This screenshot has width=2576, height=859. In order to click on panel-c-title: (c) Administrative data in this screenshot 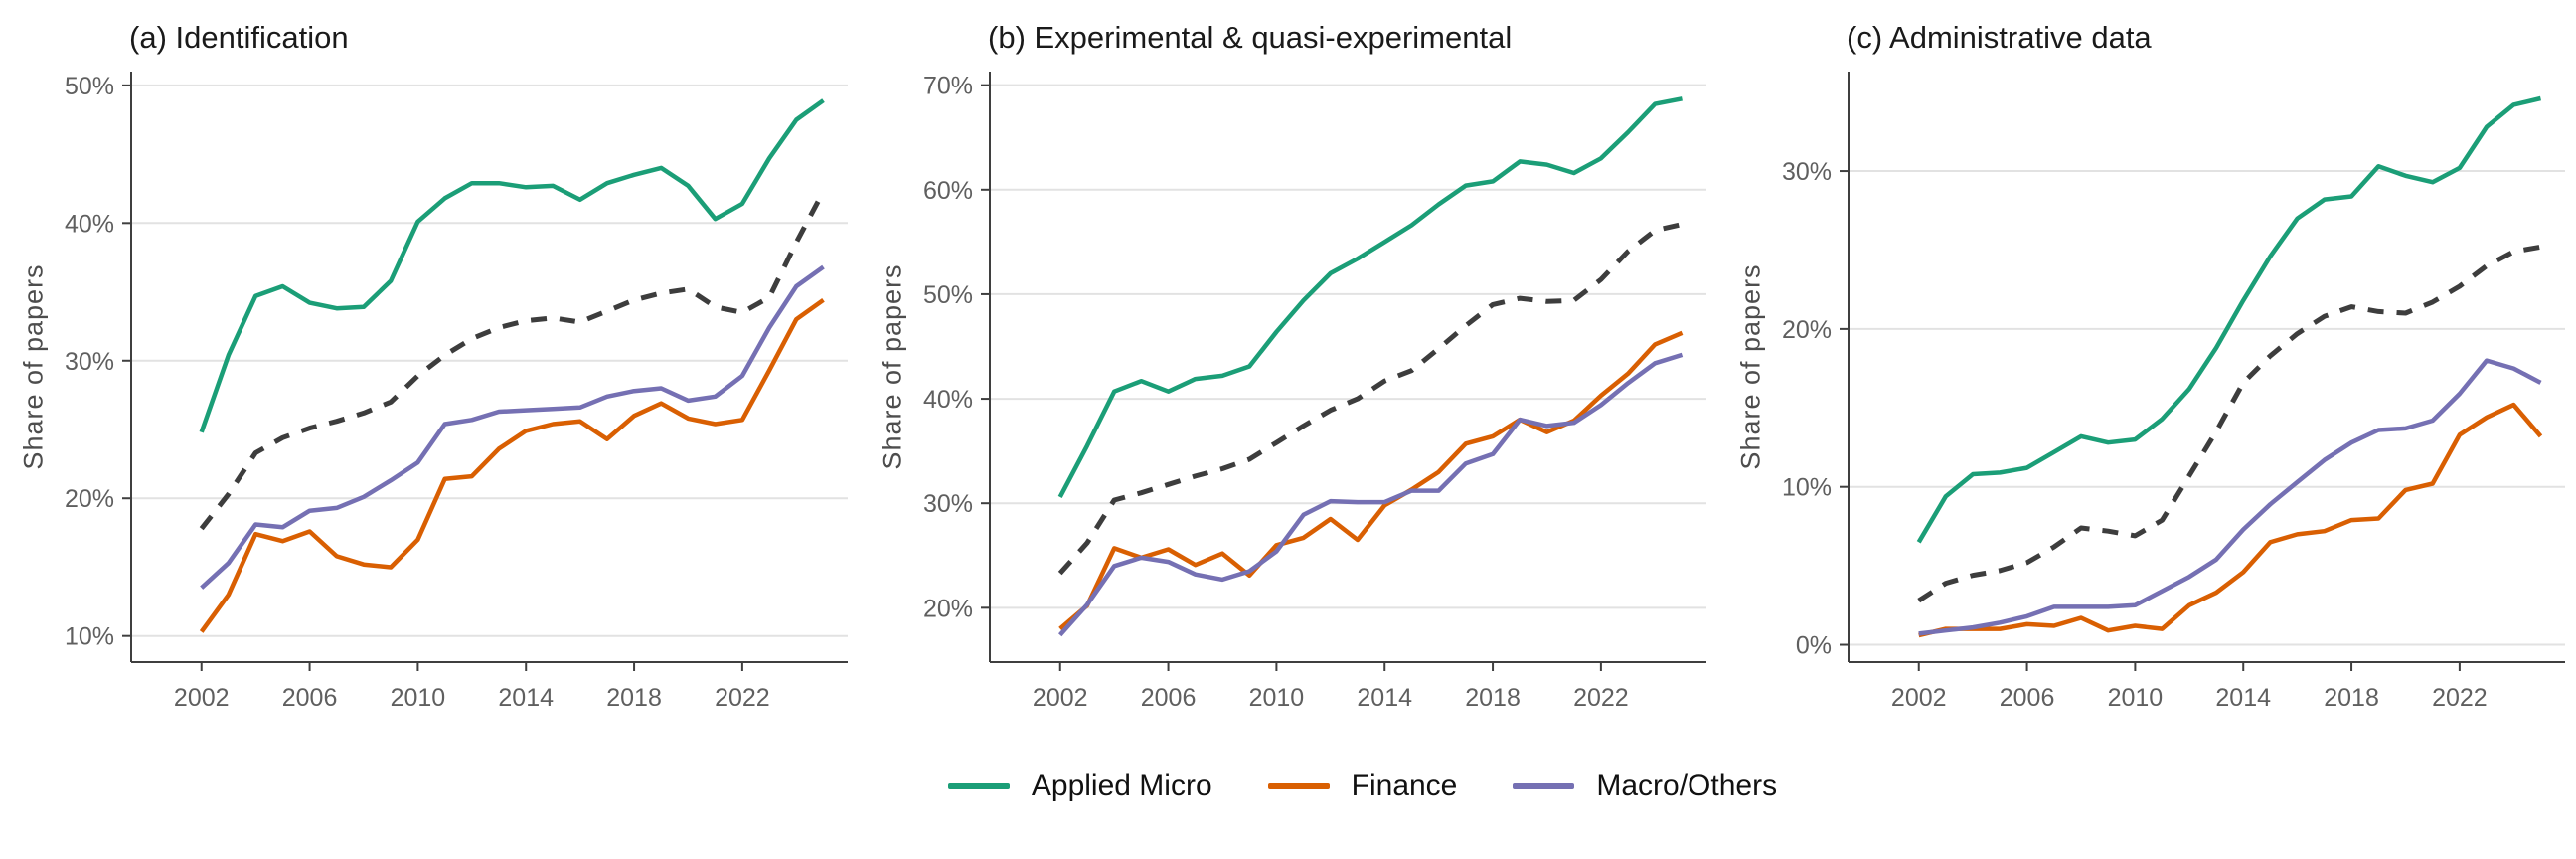, I will do `click(1999, 37)`.